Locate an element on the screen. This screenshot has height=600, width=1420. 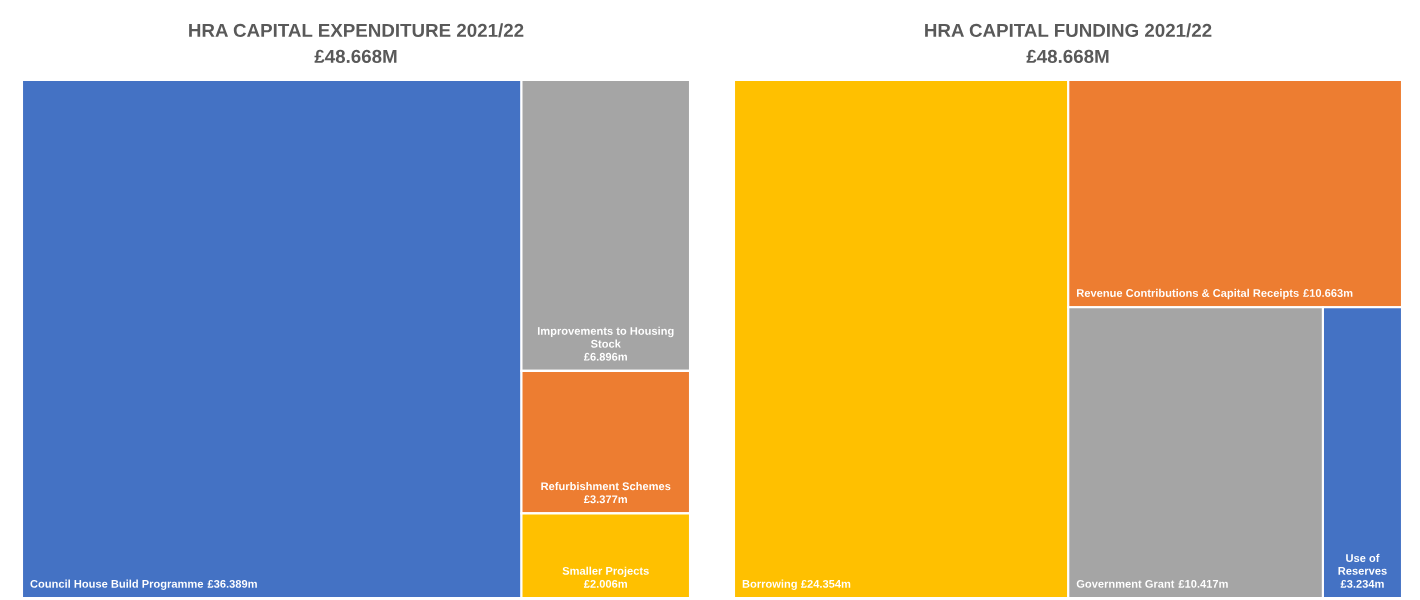
data-label: £3.234m is located at coordinates (1362, 583).